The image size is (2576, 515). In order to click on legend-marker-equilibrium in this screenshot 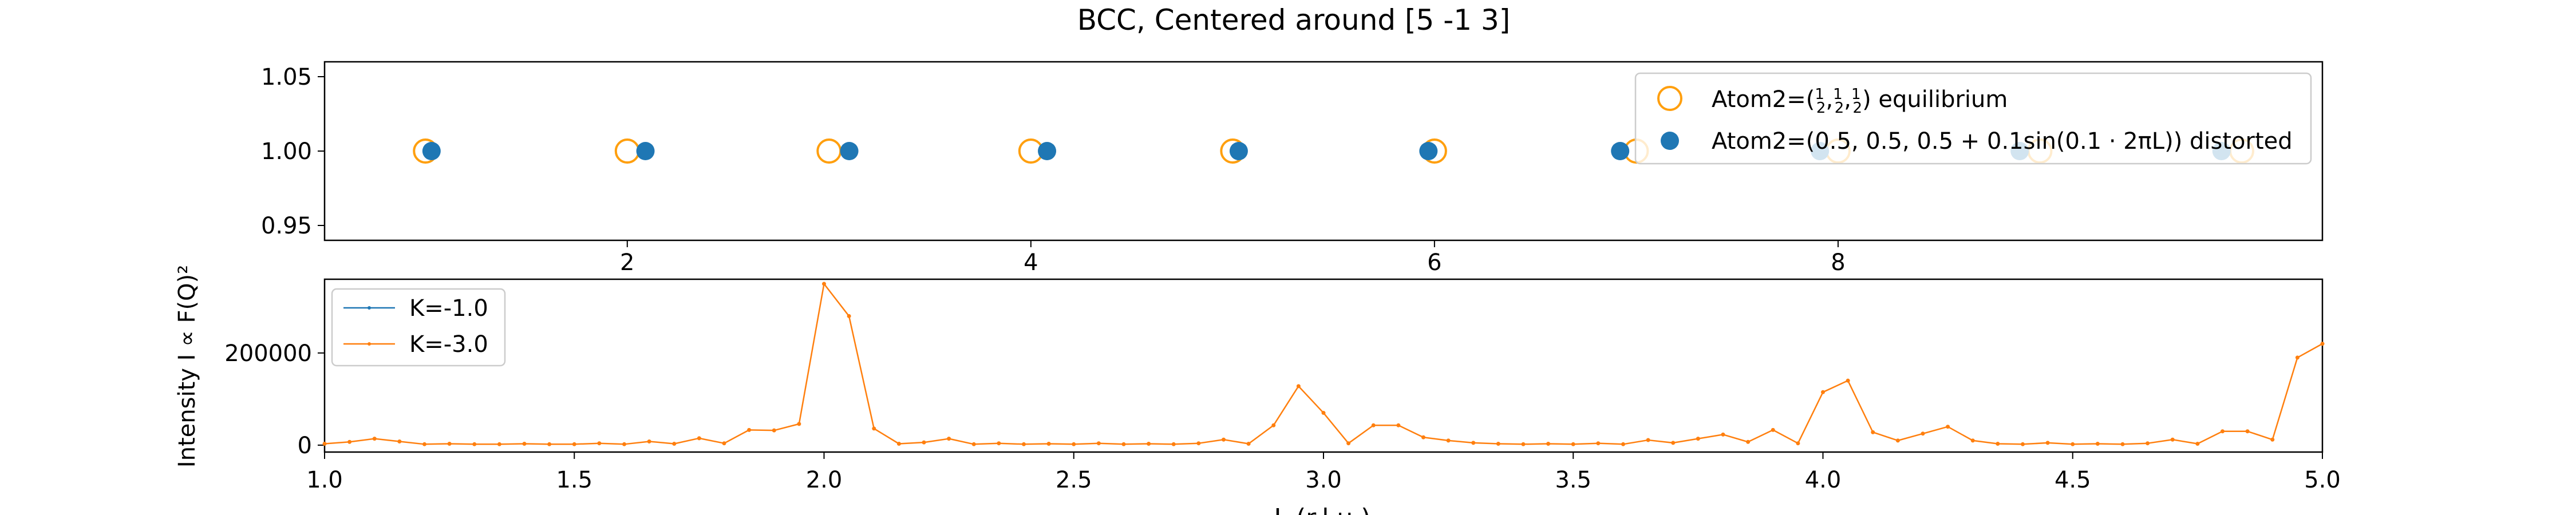, I will do `click(1669, 98)`.